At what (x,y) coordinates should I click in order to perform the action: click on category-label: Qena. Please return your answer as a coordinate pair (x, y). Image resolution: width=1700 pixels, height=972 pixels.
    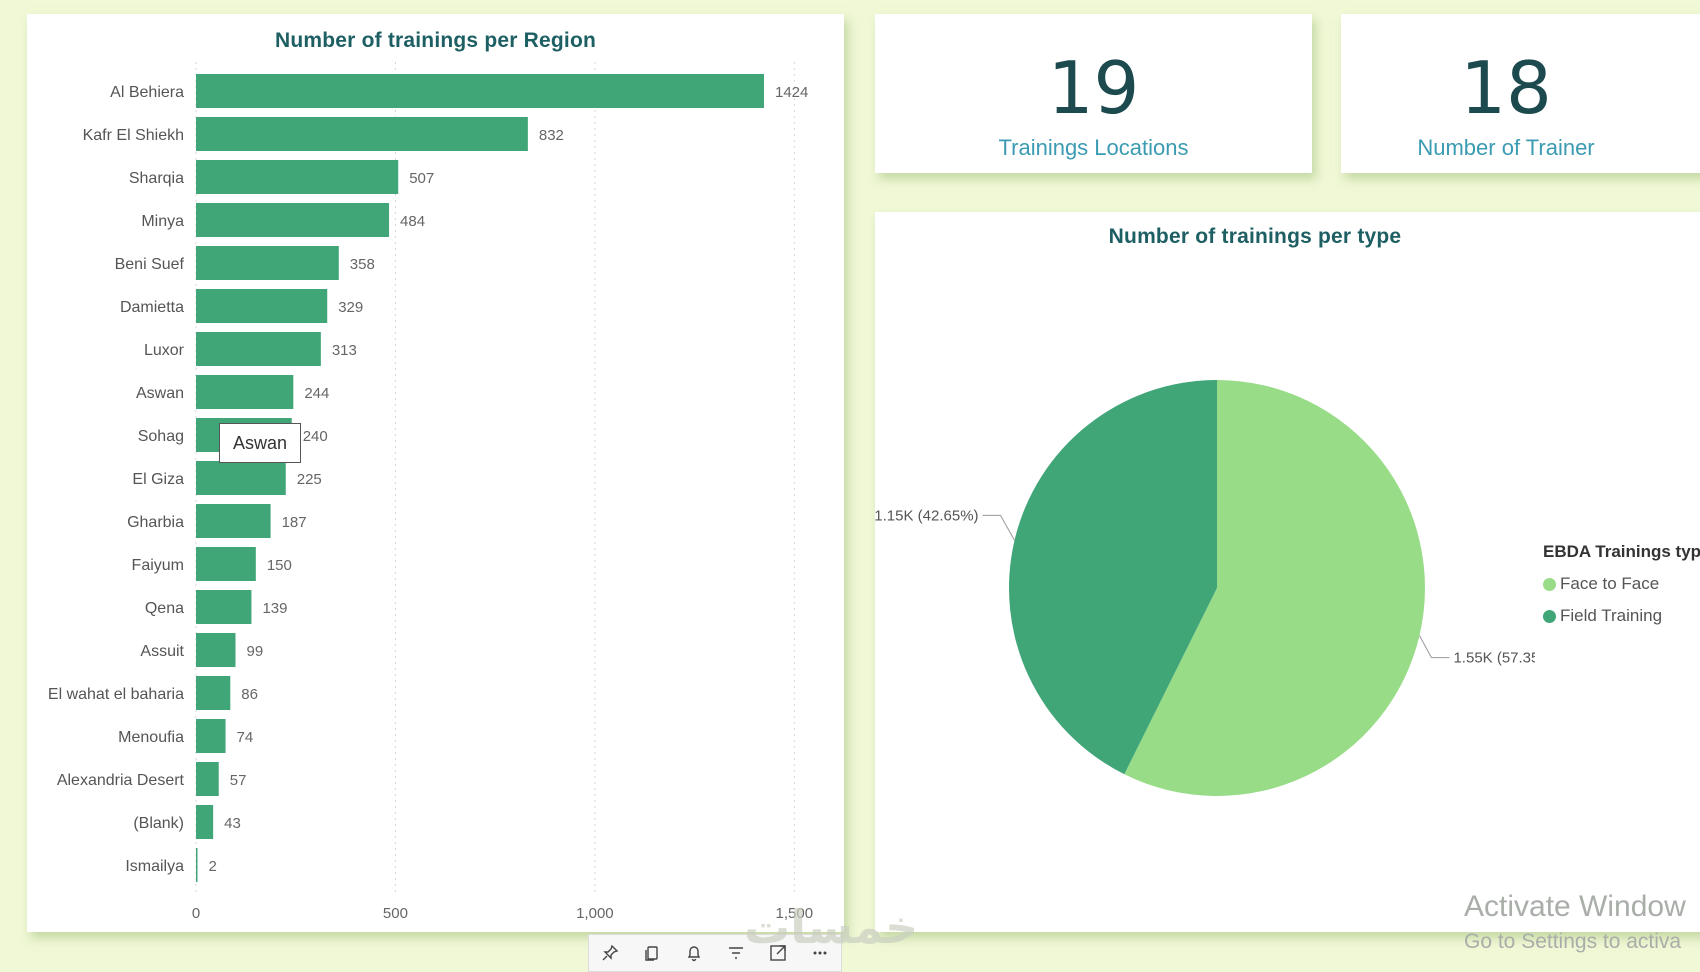
    Looking at the image, I should click on (164, 608).